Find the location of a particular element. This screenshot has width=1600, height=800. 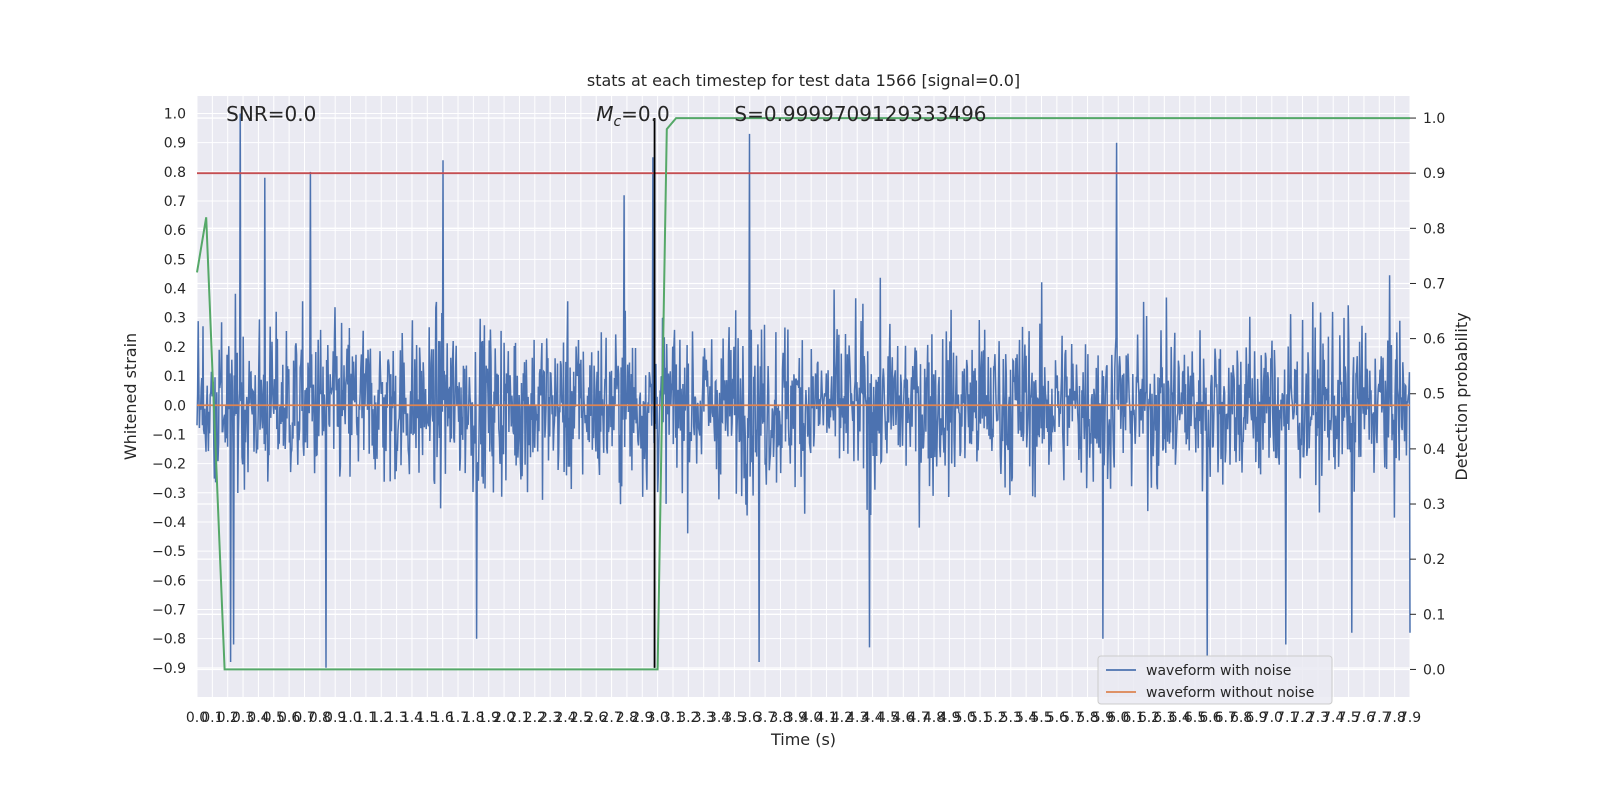

chirp-mass-annotation: Mc=0.0 is located at coordinates (633, 116).